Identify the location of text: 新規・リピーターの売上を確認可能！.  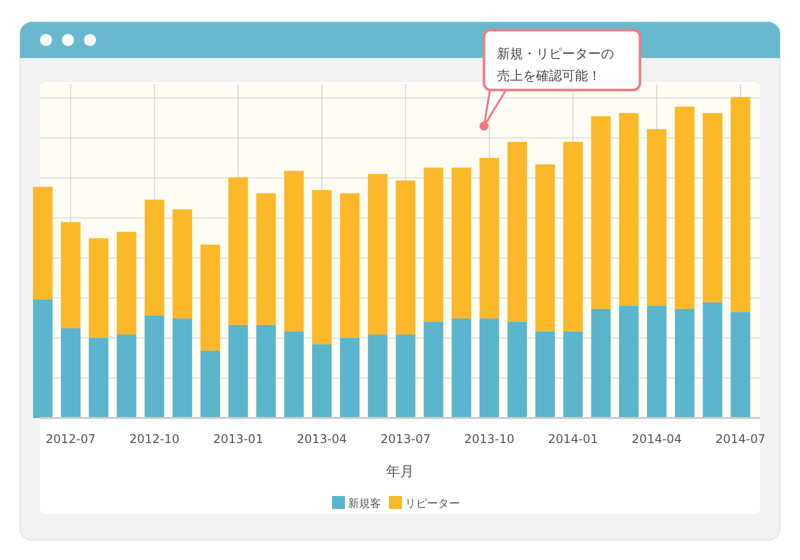
(555, 65).